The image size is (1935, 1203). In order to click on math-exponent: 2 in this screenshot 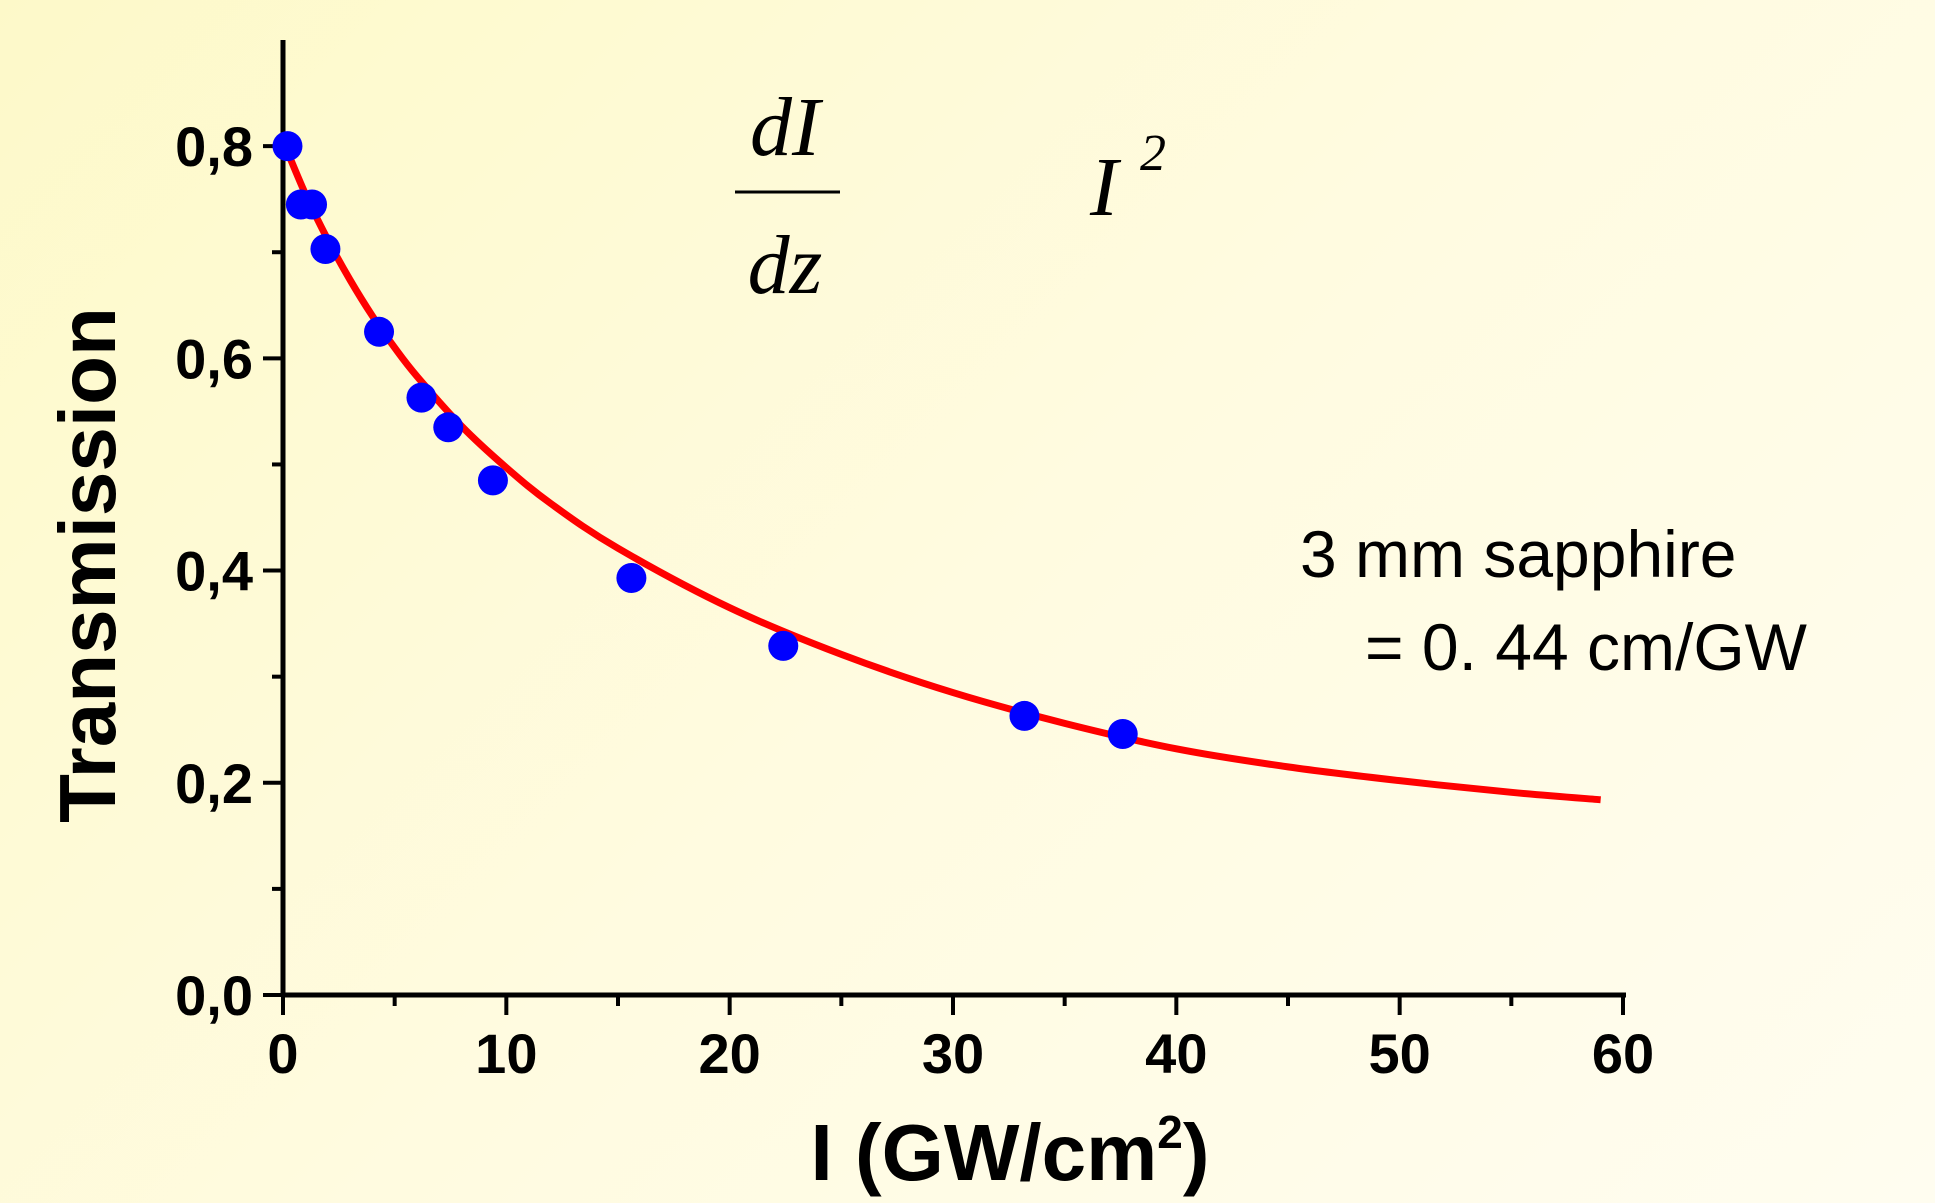, I will do `click(1153, 153)`.